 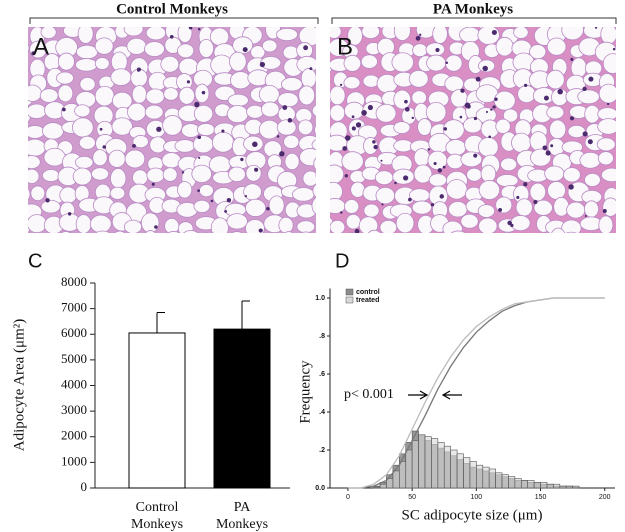 I want to click on panel-title: Control Monkeys, so click(x=172, y=9).